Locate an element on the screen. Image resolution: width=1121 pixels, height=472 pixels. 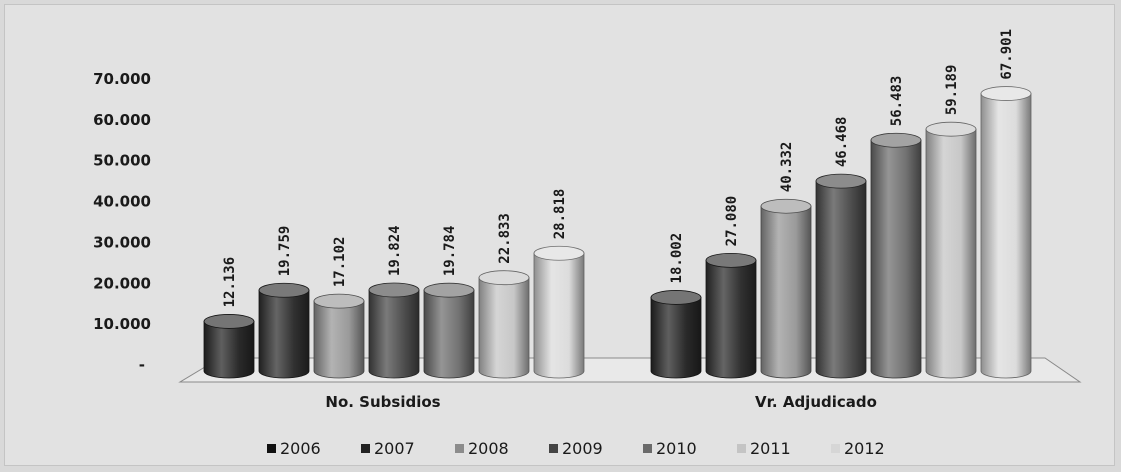
legend-label: 2012 is located at coordinates (864, 448).